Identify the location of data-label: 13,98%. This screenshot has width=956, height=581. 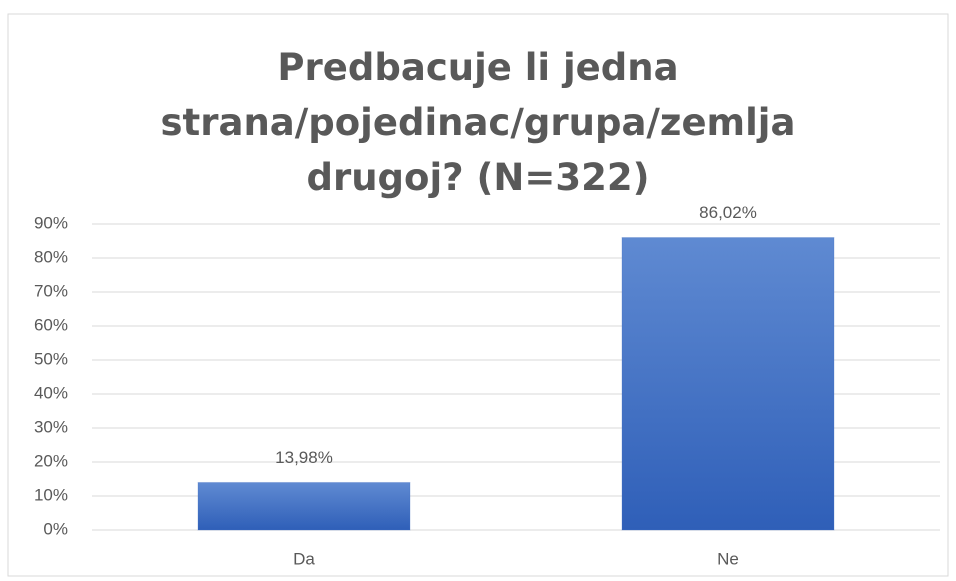
(304, 457).